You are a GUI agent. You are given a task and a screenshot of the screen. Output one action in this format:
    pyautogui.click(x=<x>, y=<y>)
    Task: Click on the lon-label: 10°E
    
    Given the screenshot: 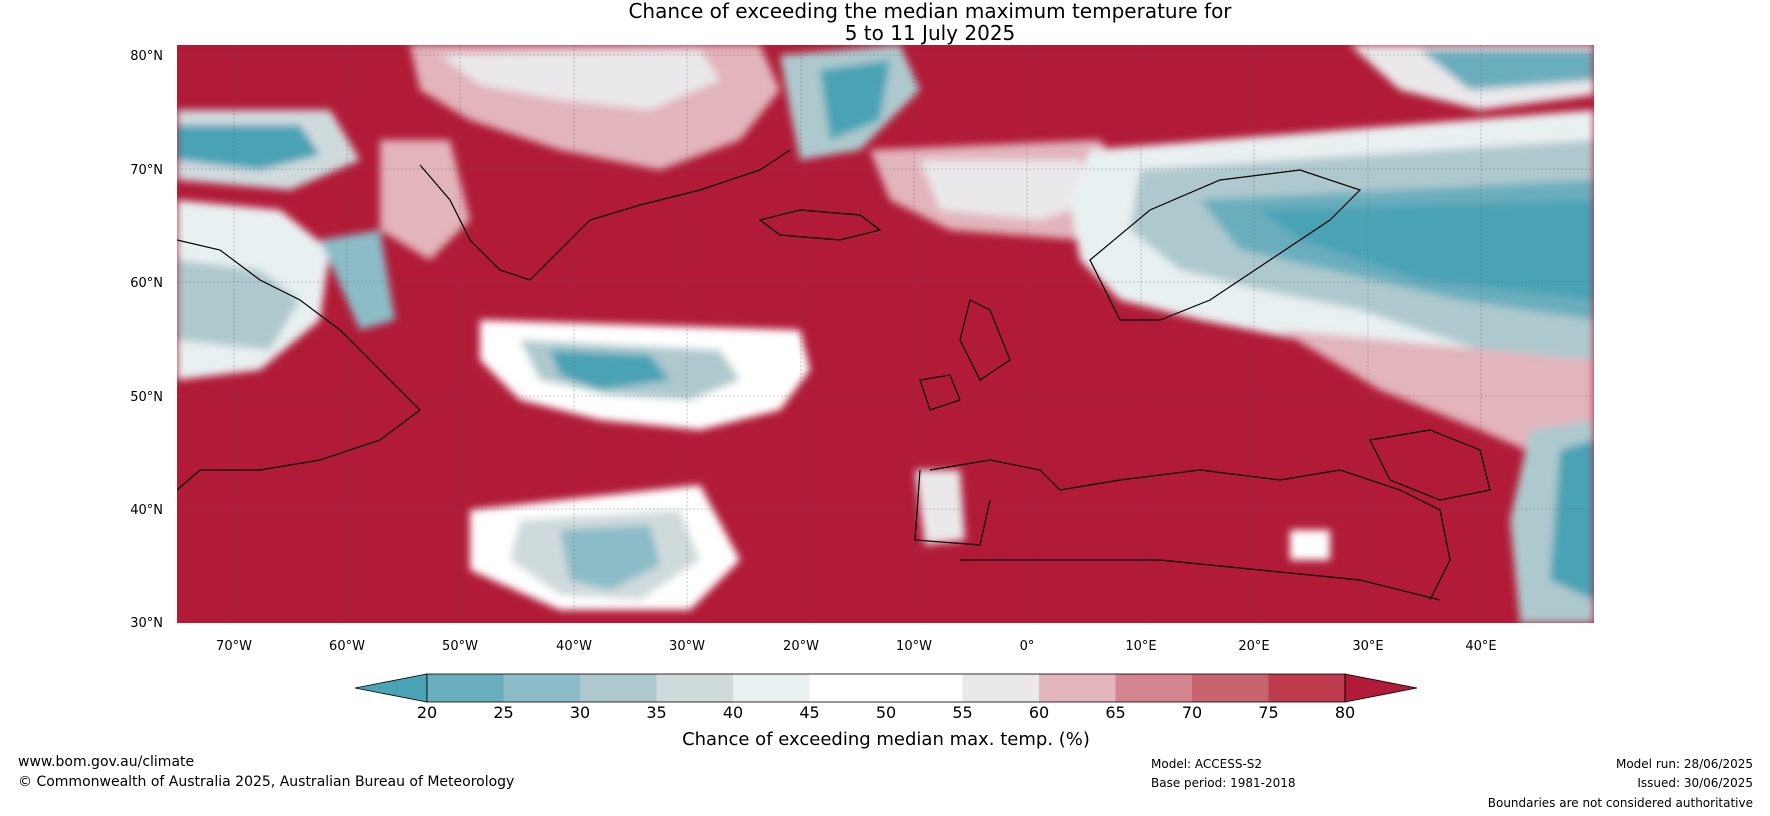 What is the action you would take?
    pyautogui.click(x=1140, y=646)
    